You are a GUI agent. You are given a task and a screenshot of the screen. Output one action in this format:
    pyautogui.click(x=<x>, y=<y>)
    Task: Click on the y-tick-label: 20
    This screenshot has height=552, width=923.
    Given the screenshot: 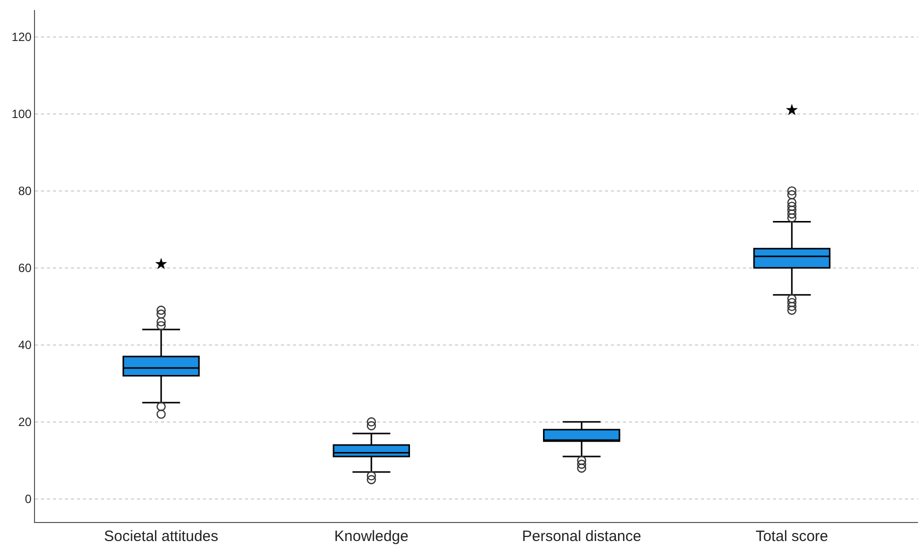 What is the action you would take?
    pyautogui.click(x=25, y=422)
    